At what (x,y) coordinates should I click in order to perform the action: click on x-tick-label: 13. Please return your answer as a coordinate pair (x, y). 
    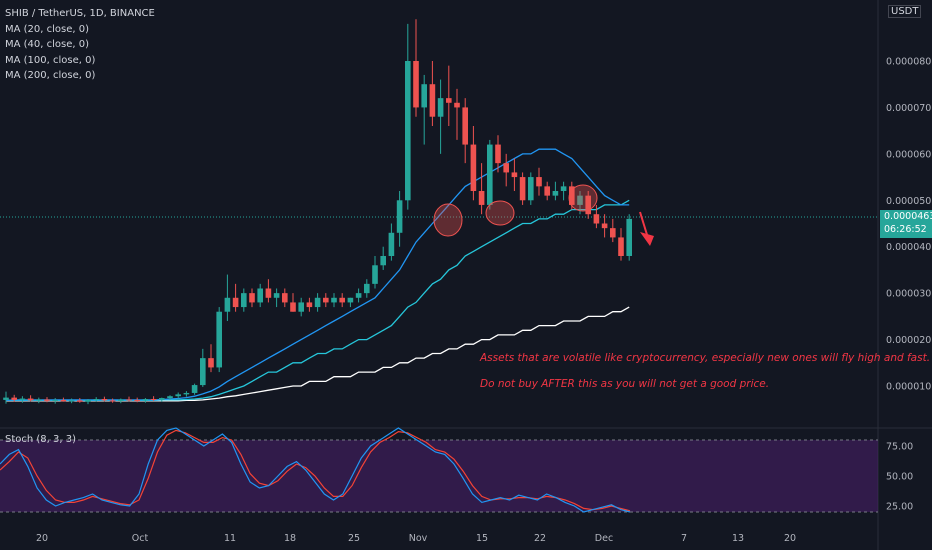
    Looking at the image, I should click on (738, 538).